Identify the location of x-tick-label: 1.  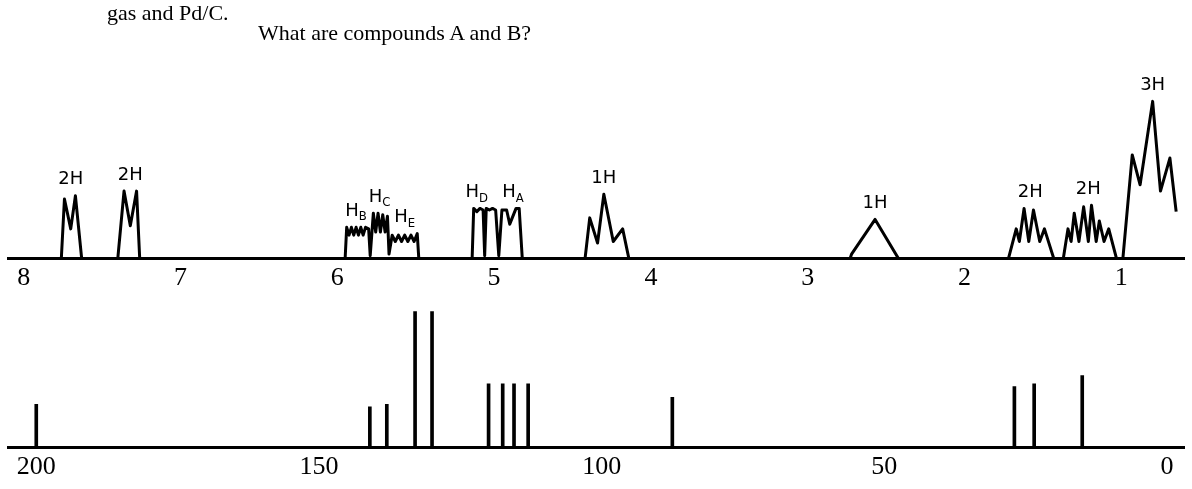
(1121, 277).